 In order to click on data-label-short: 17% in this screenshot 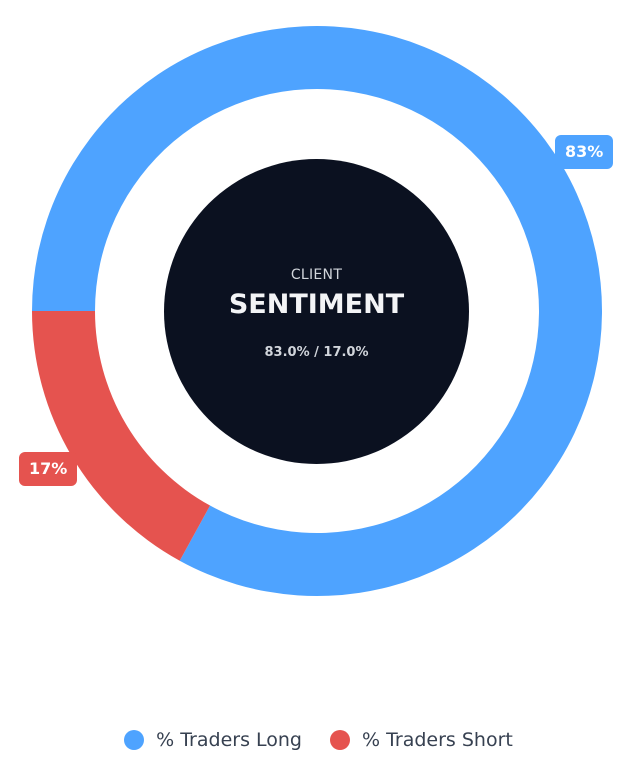, I will do `click(48, 469)`.